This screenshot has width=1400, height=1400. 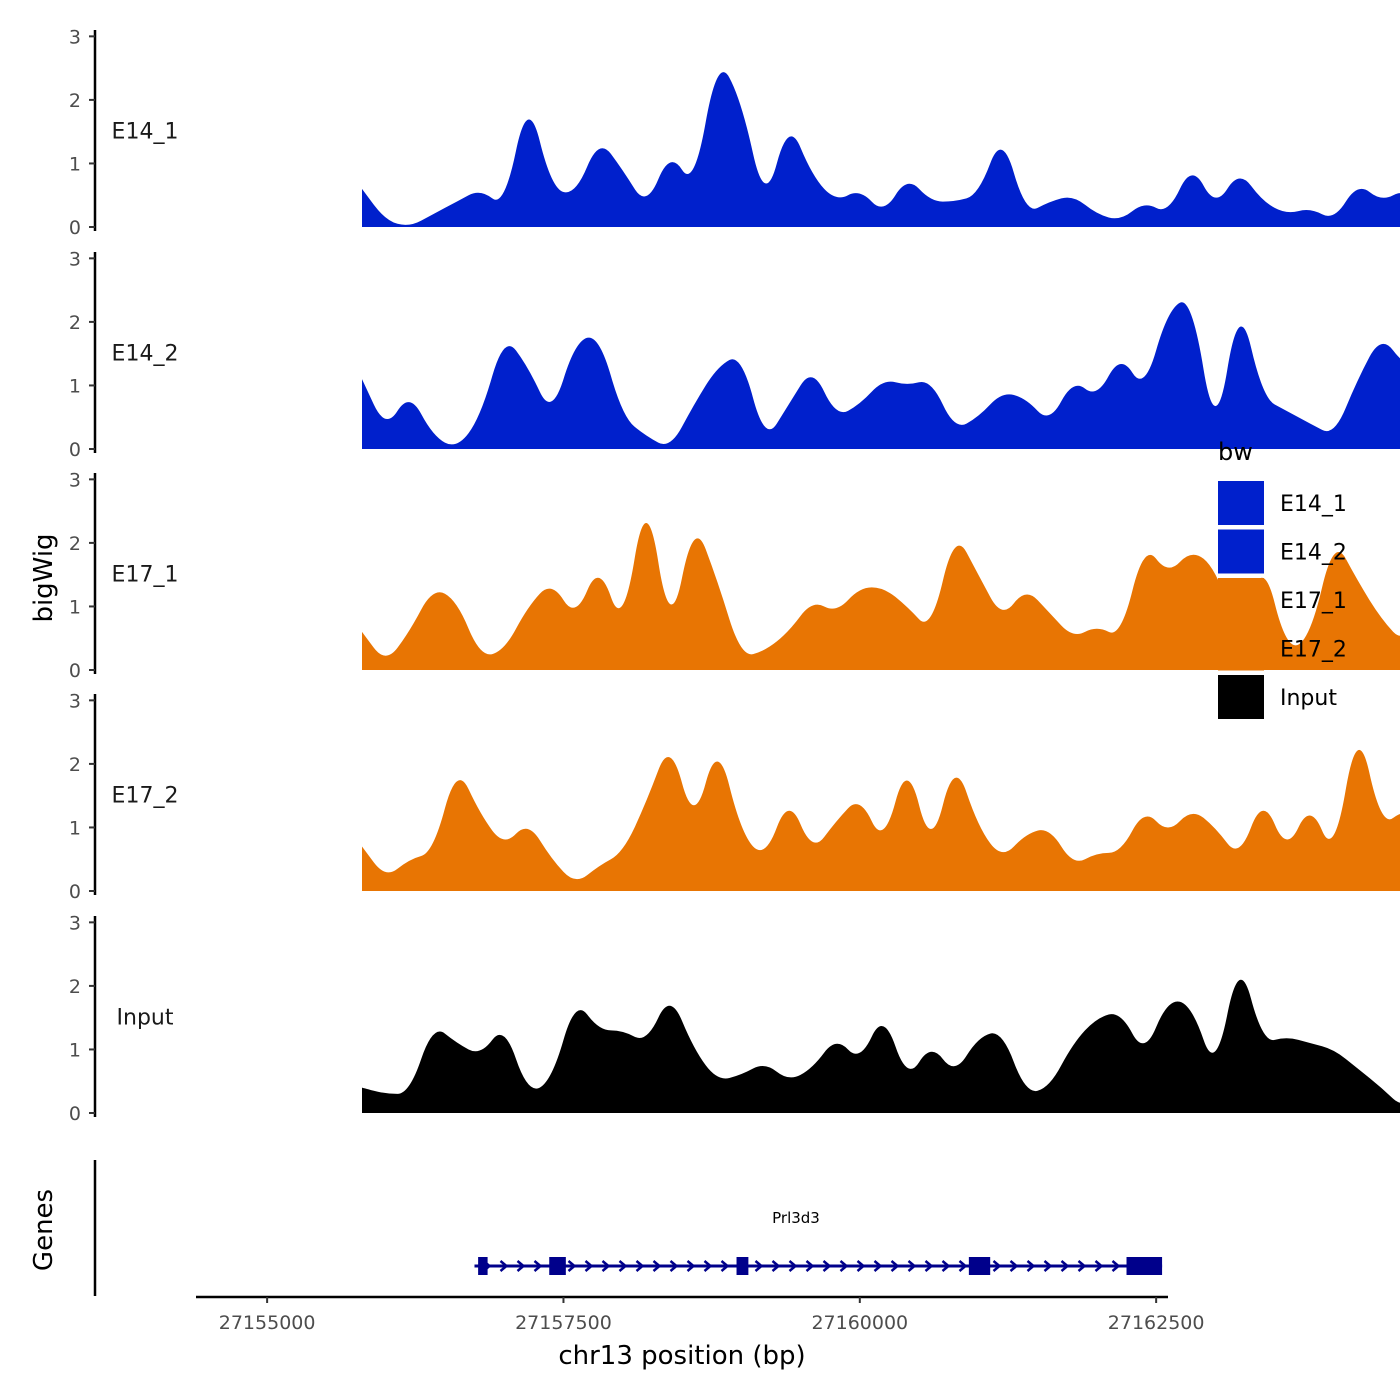 What do you see at coordinates (1156, 1323) in the screenshot?
I see `x-tick-label: 27162500` at bounding box center [1156, 1323].